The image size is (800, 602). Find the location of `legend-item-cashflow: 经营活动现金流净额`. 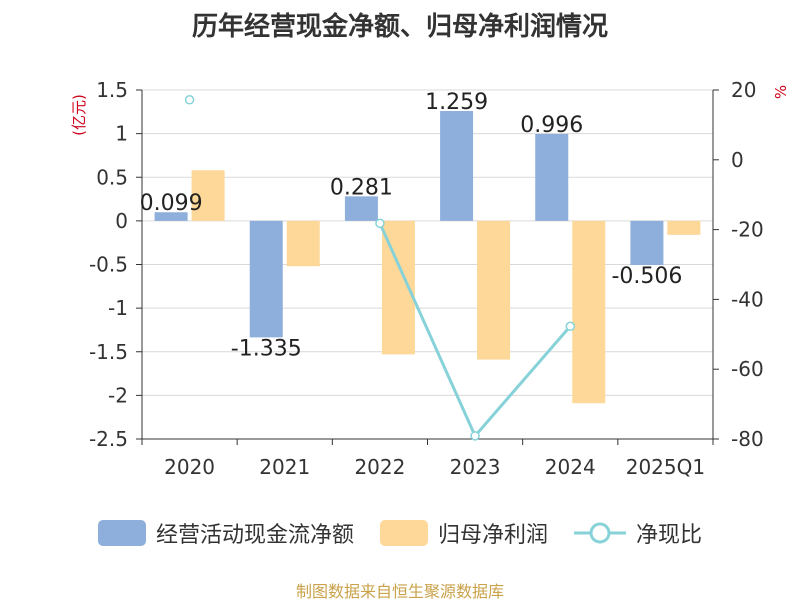

legend-item-cashflow: 经营活动现金流净额 is located at coordinates (225, 533).